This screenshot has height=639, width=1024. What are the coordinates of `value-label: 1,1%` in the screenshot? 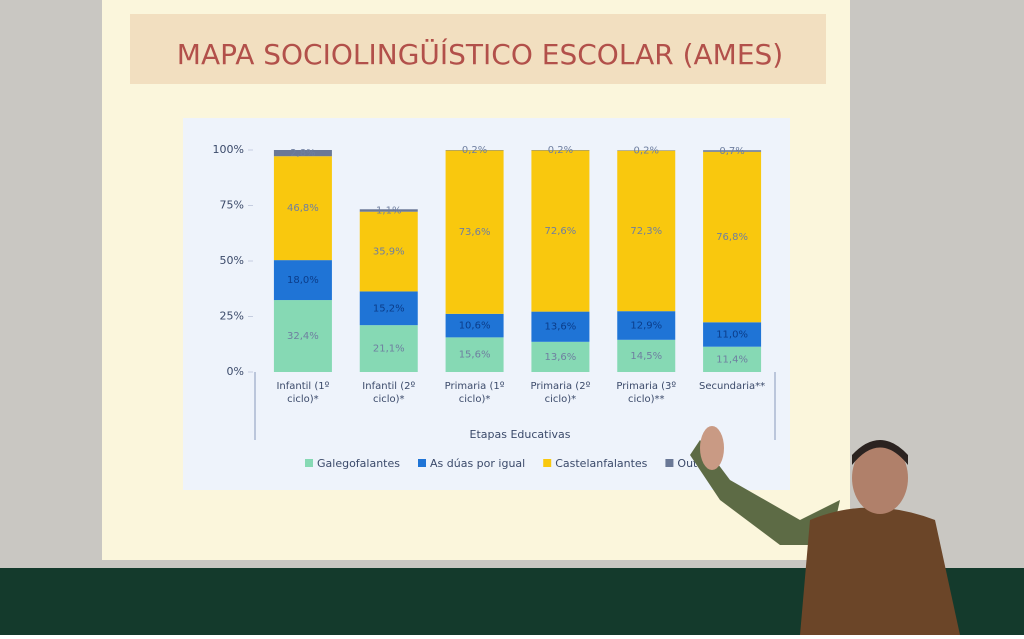 It's located at (388, 210).